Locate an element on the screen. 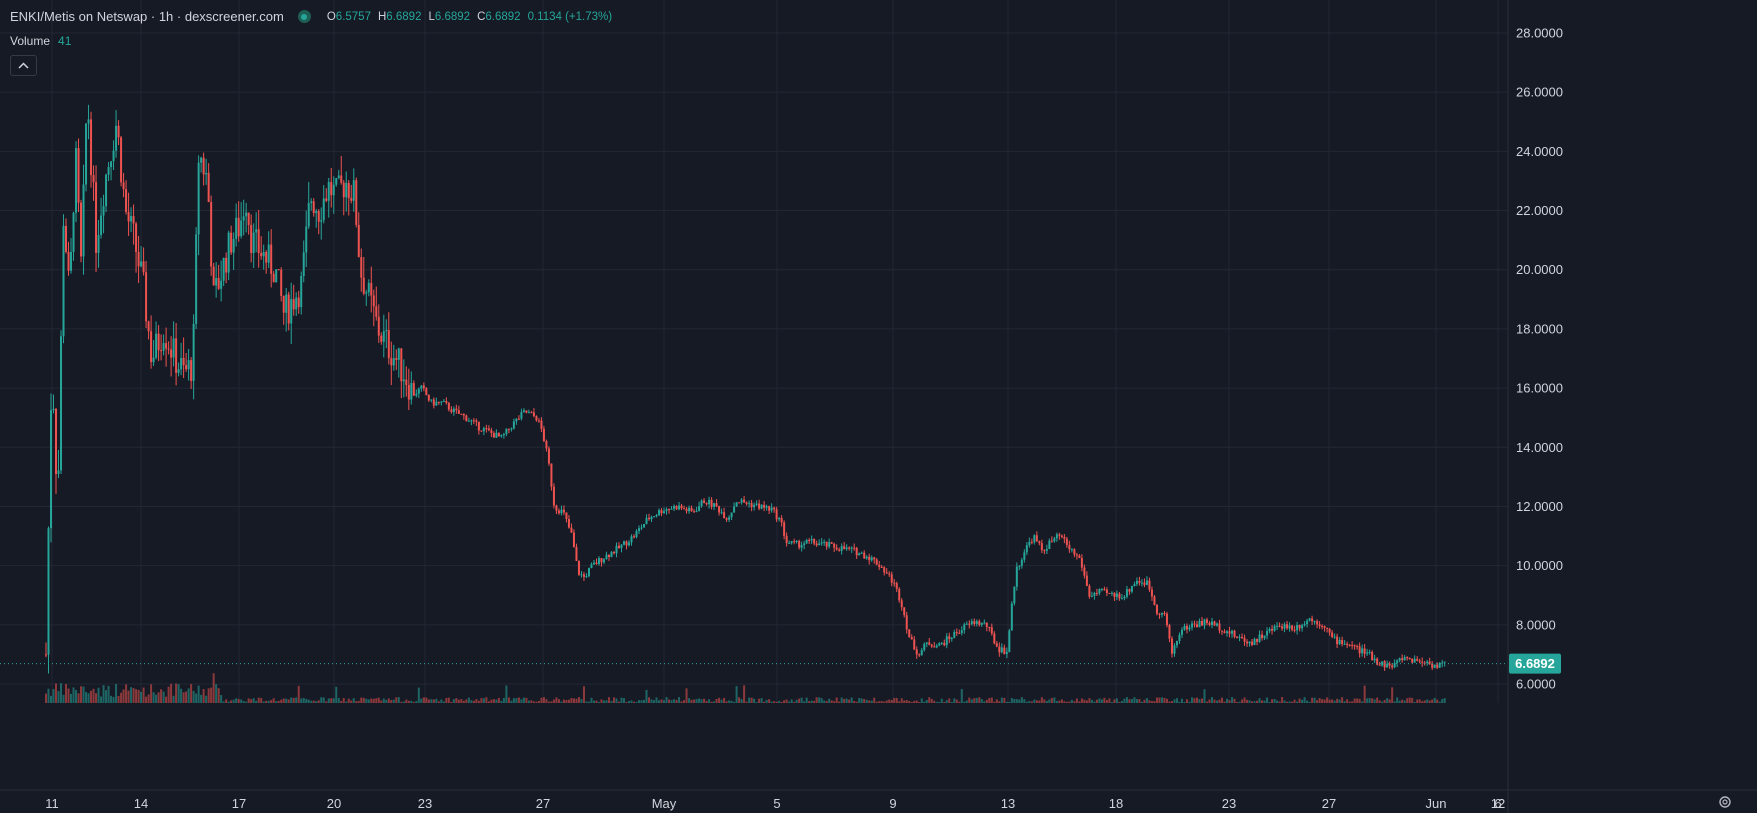 This screenshot has height=813, width=1757. low-label: L is located at coordinates (431, 16).